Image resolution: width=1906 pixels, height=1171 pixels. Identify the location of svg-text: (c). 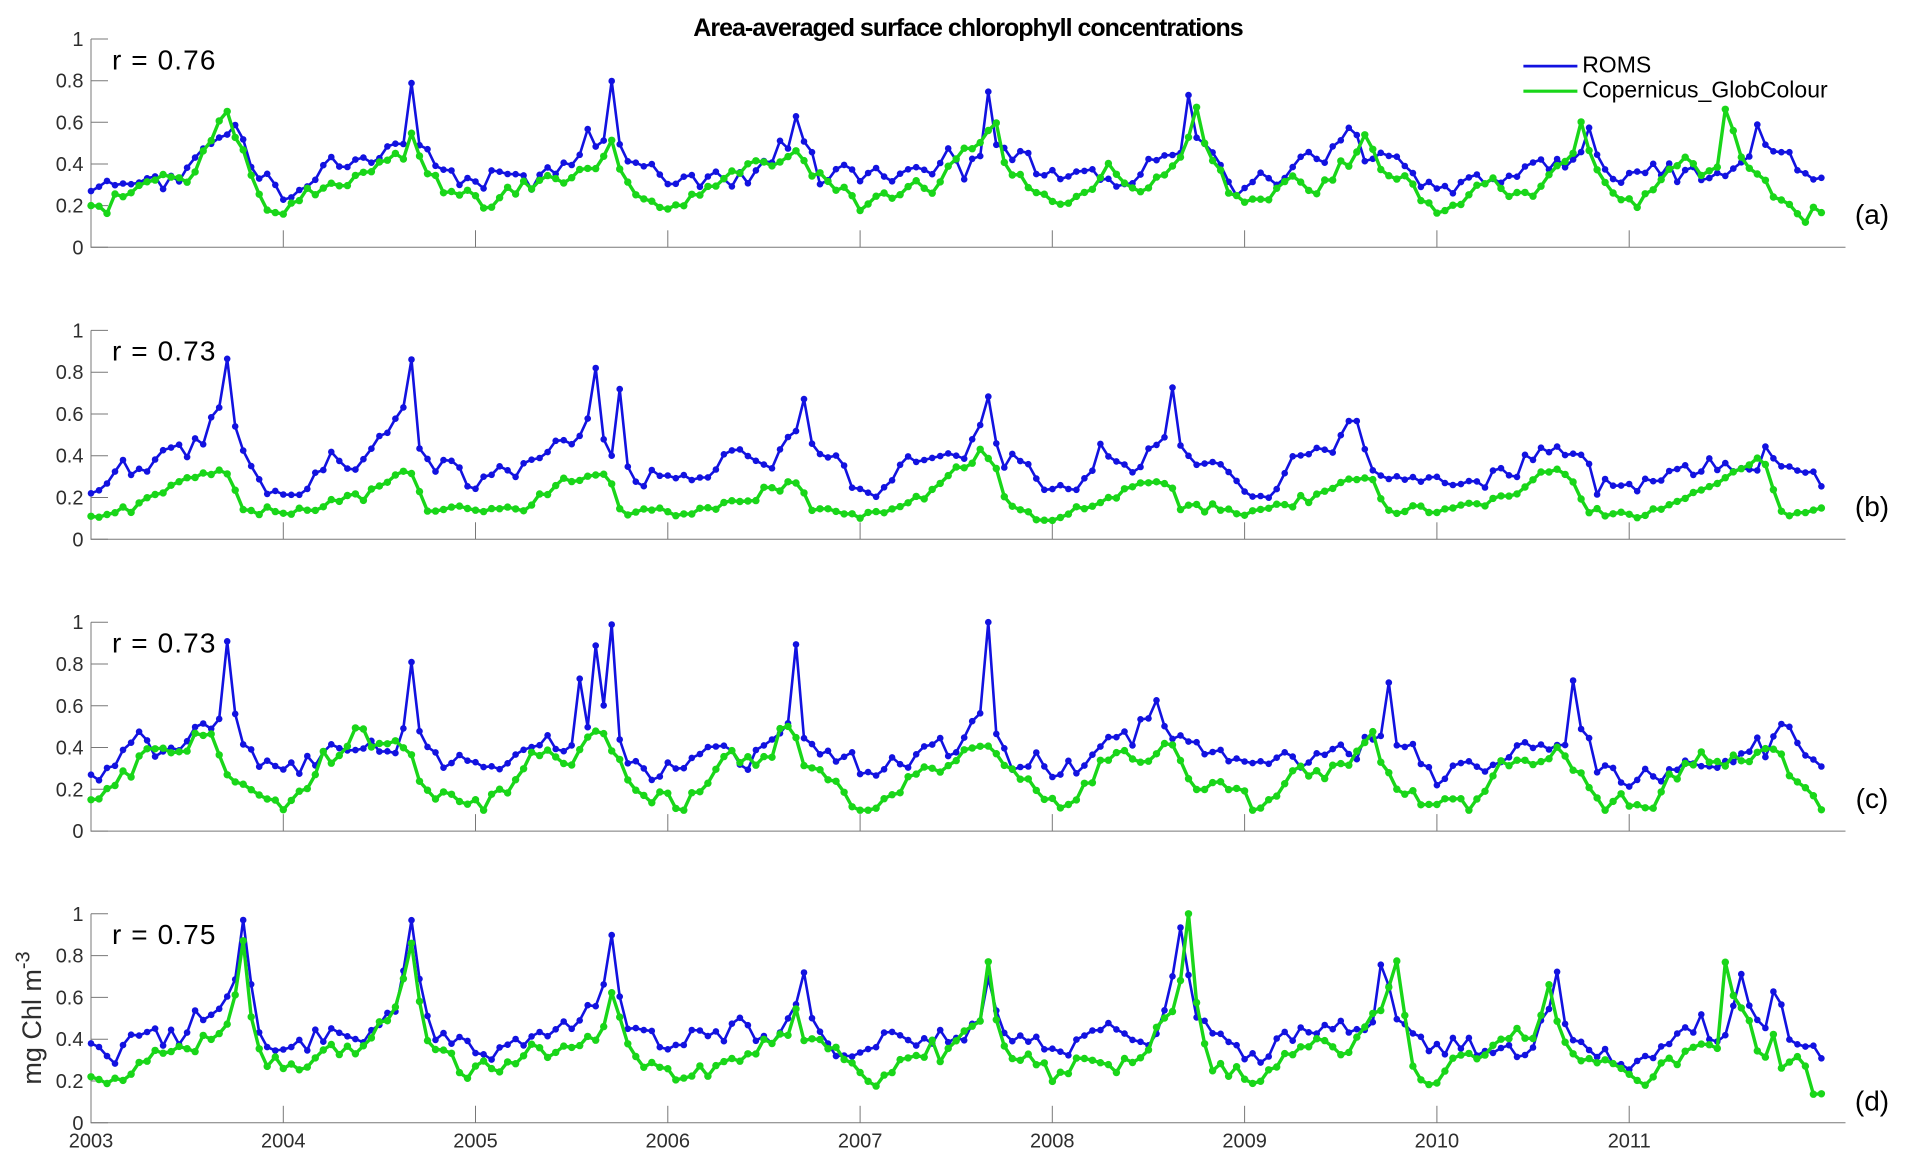
(1872, 798).